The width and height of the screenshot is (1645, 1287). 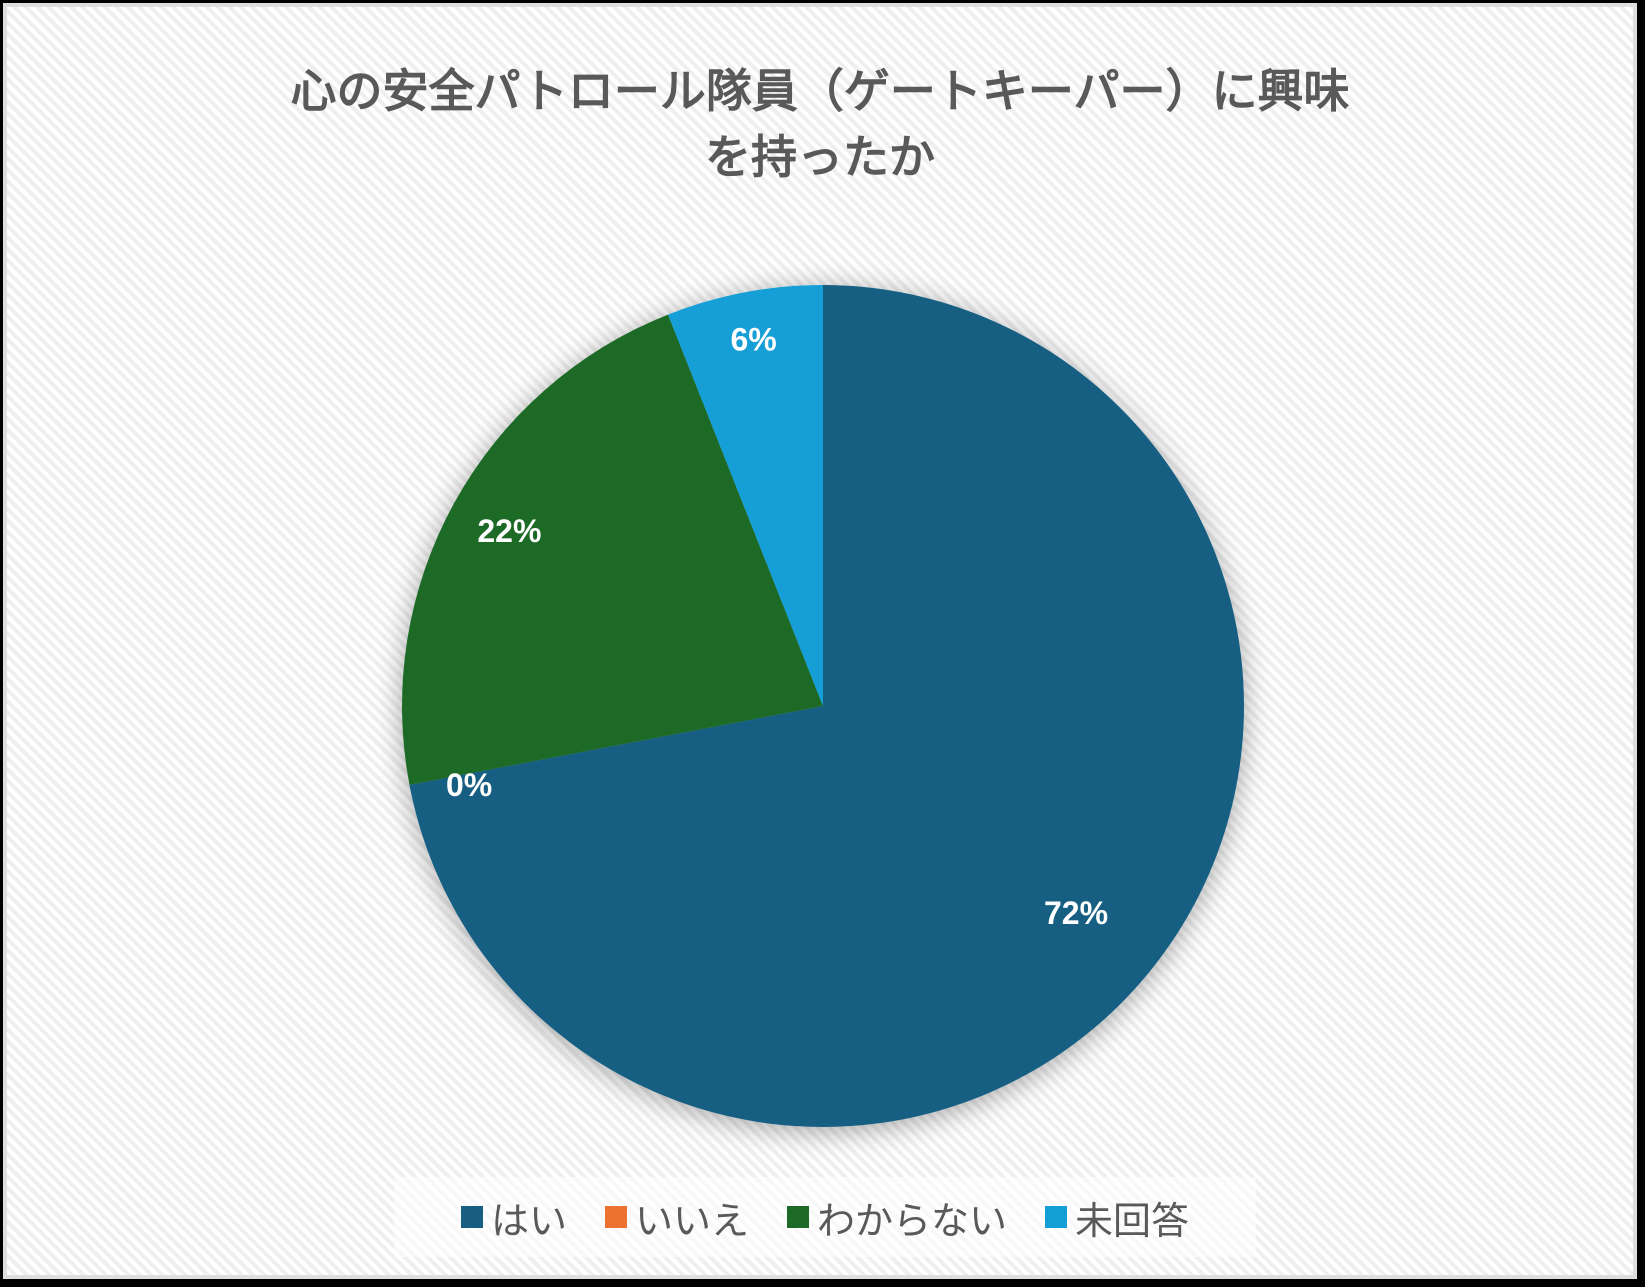 What do you see at coordinates (469, 785) in the screenshot?
I see `data-label-no: 0%` at bounding box center [469, 785].